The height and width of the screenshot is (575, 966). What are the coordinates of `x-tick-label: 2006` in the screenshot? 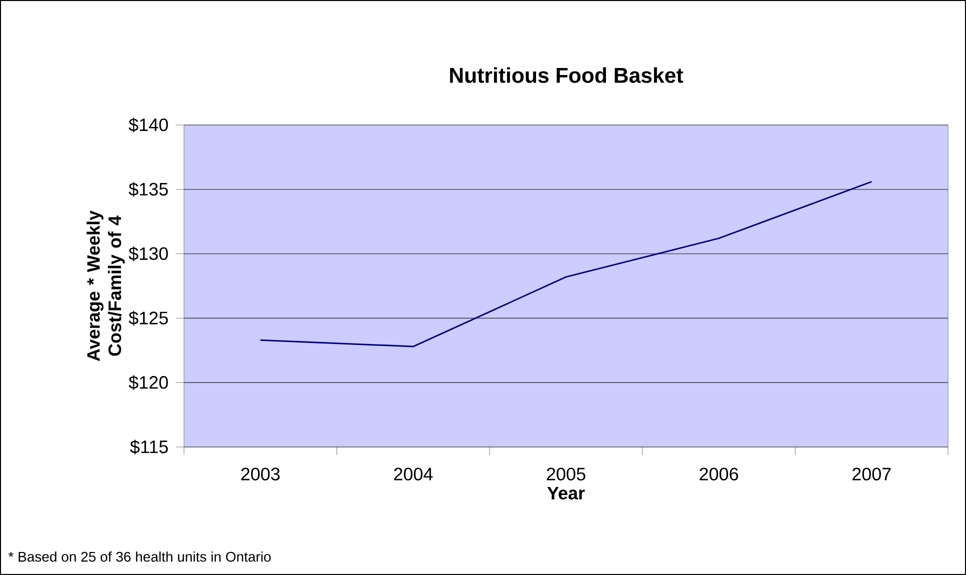 It's located at (719, 474).